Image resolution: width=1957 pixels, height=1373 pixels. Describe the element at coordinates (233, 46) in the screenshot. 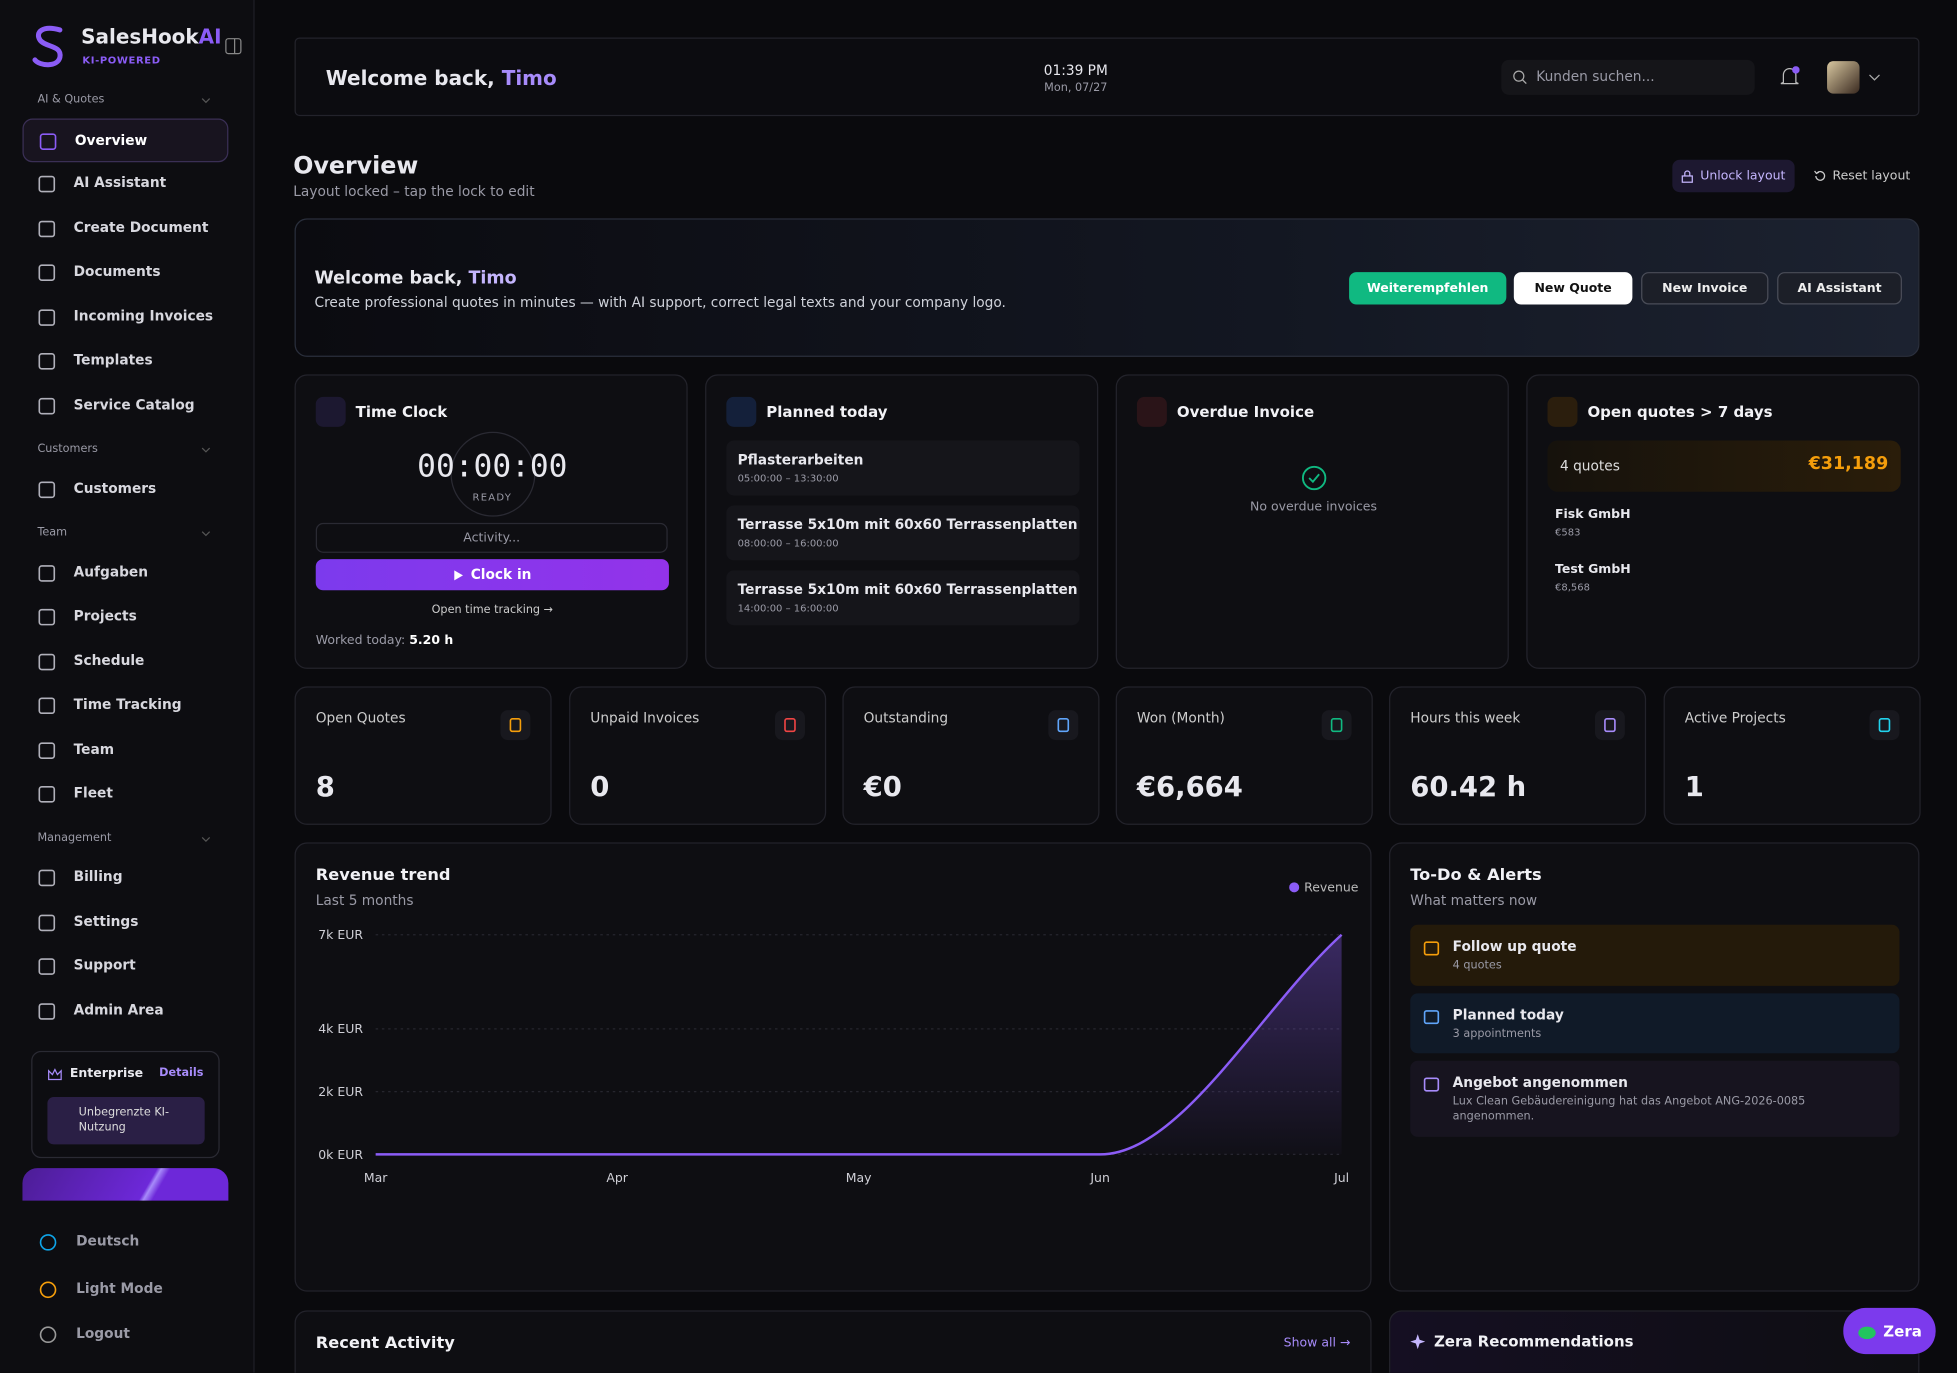

I see `collapse-button` at that location.